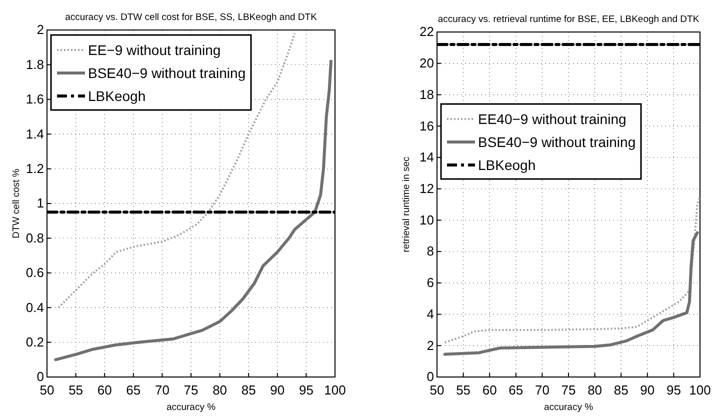 This screenshot has width=728, height=417. Describe the element at coordinates (430, 314) in the screenshot. I see `y-tick-label: 4` at that location.